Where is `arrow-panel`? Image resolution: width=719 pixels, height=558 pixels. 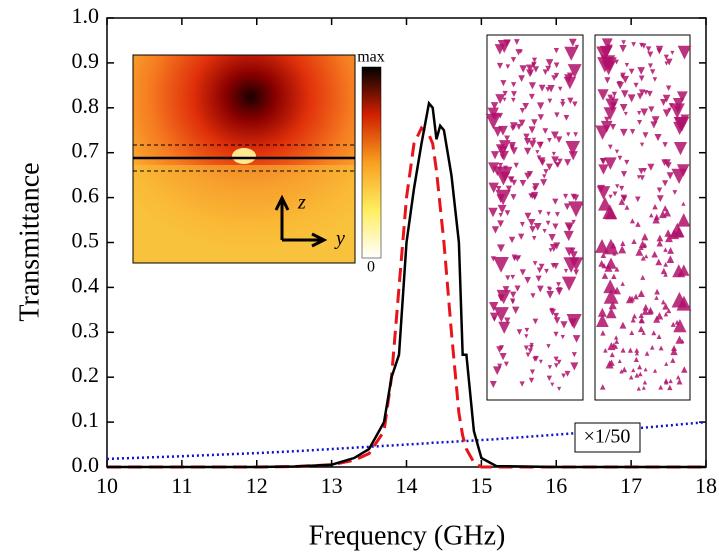 arrow-panel is located at coordinates (535, 217).